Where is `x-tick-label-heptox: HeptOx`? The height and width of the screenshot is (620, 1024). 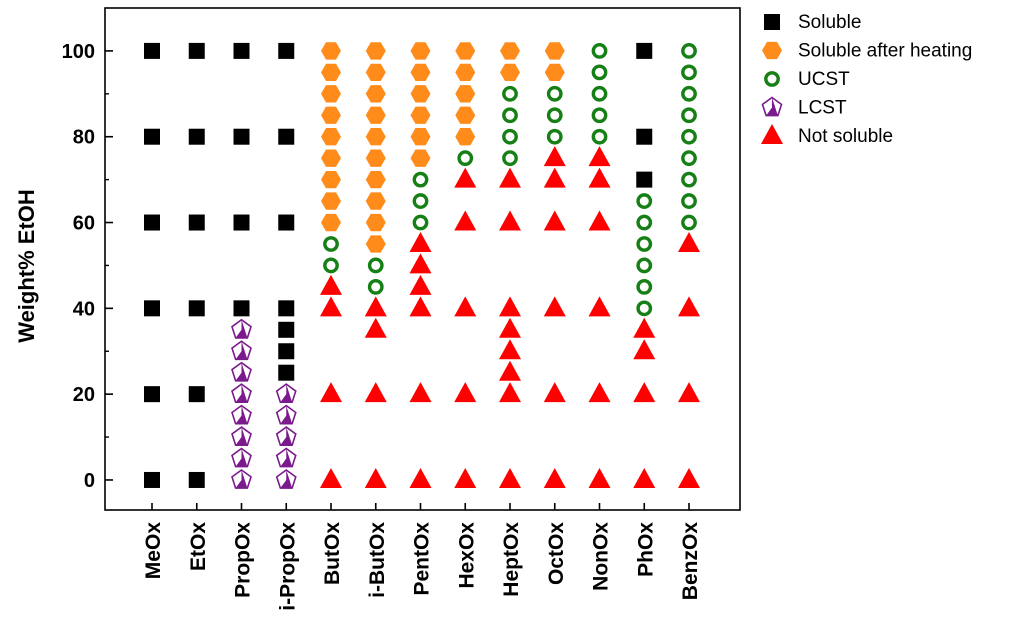
x-tick-label-heptox: HeptOx is located at coordinates (511, 559).